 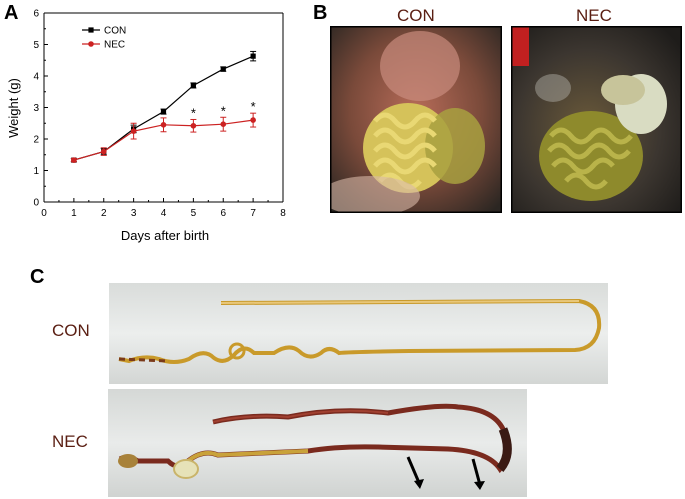 What do you see at coordinates (104, 213) in the screenshot?
I see `x-tick-label: 2` at bounding box center [104, 213].